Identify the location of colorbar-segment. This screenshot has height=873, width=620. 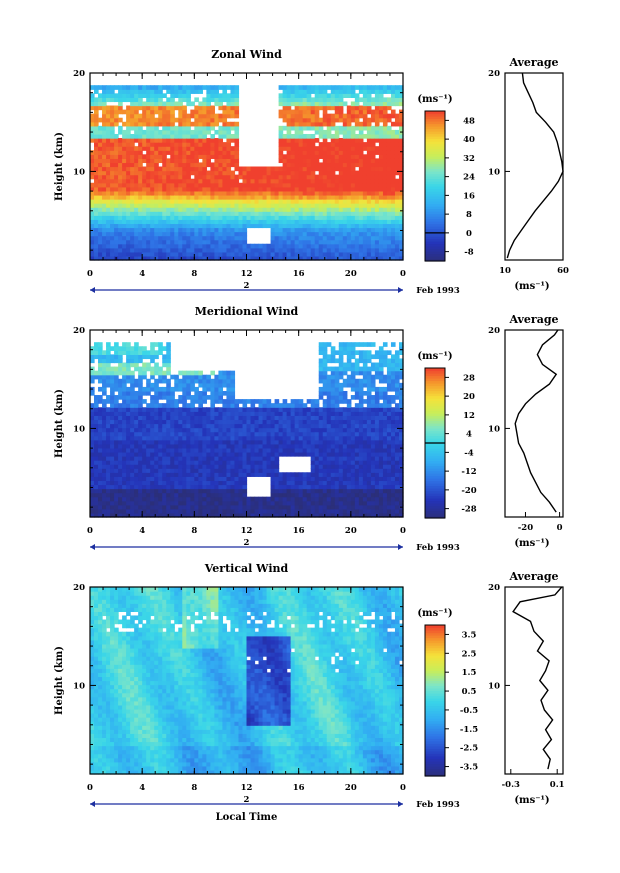
(435, 115).